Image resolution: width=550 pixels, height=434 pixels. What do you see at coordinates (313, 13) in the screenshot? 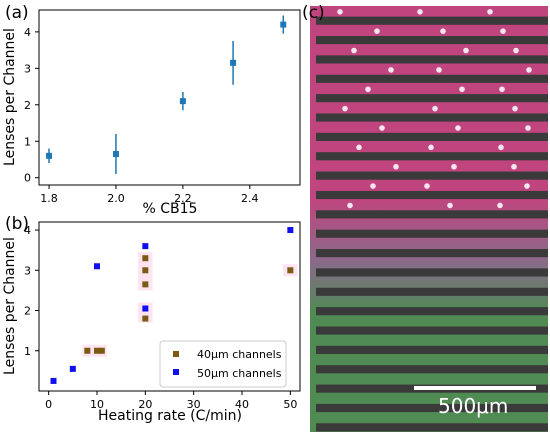
I see `panel-label-c: (c)` at bounding box center [313, 13].